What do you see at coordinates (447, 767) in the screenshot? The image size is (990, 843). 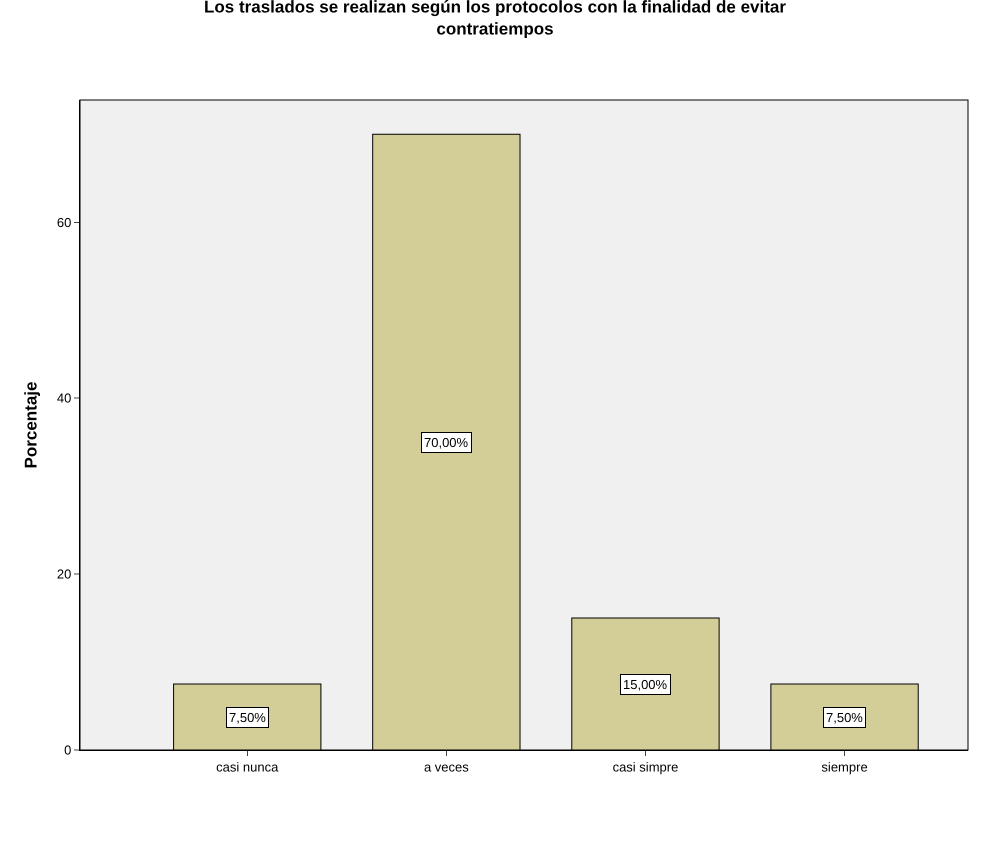 I see `x-tick-label: a veces` at bounding box center [447, 767].